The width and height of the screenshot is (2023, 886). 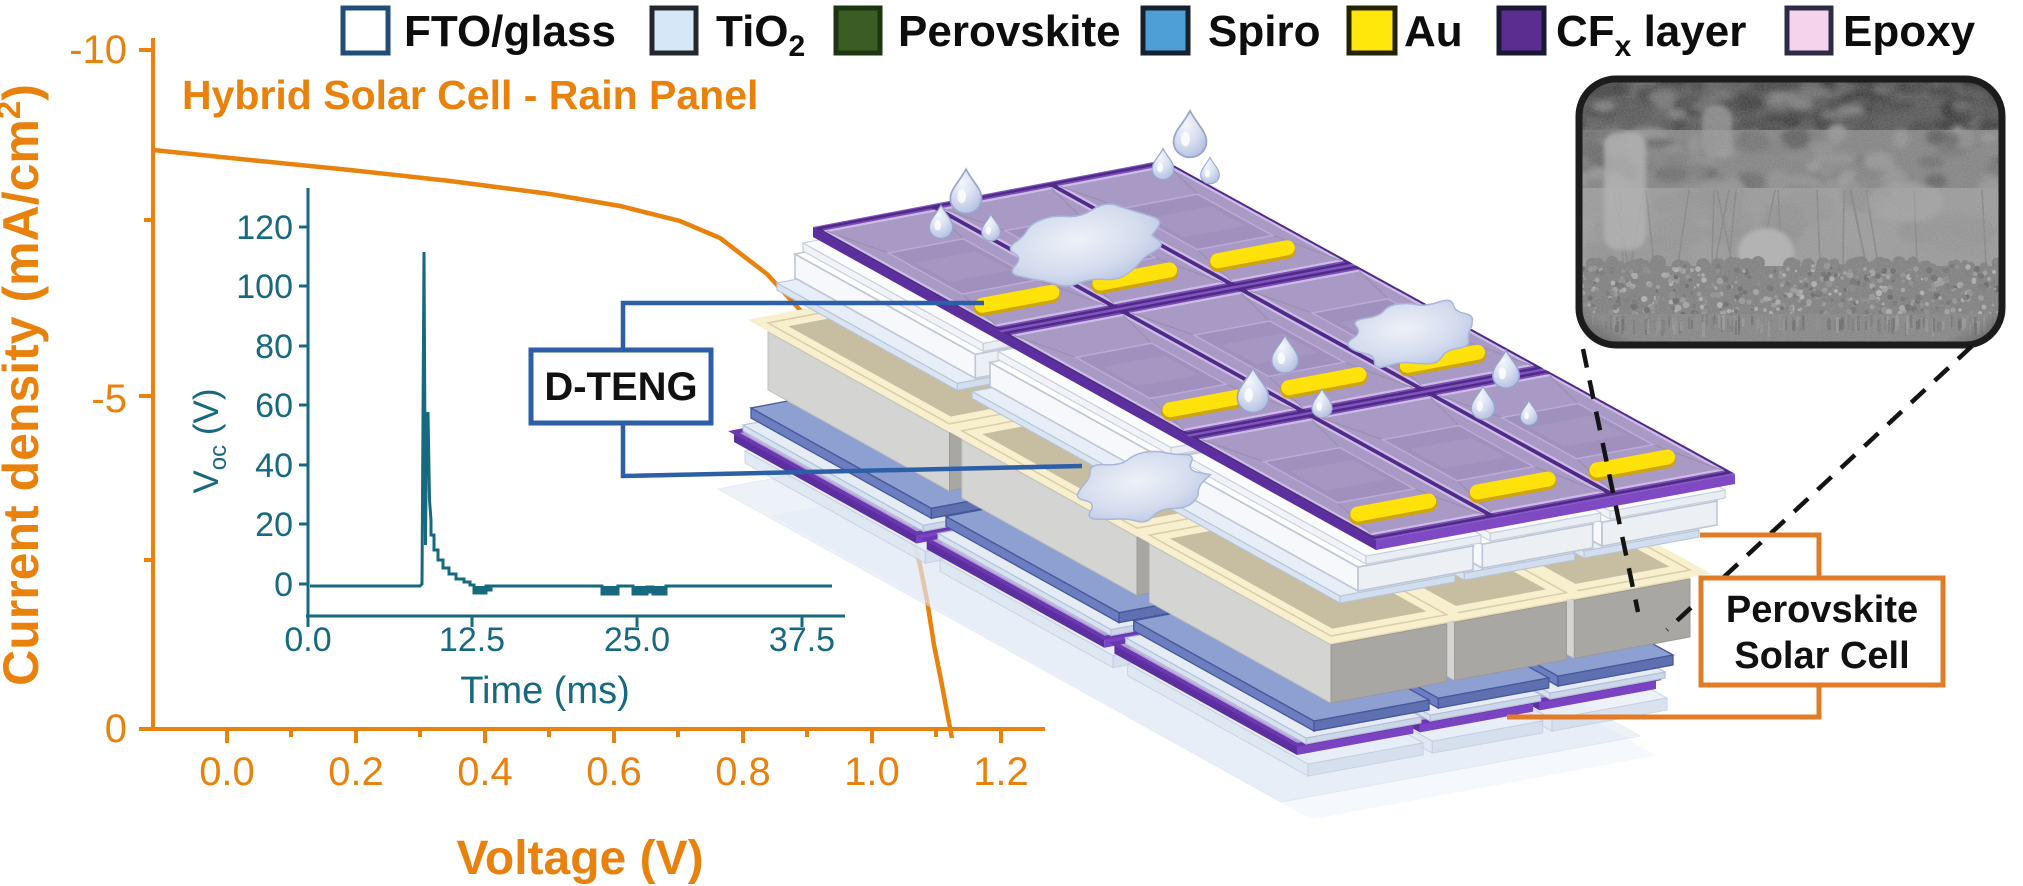 What do you see at coordinates (579, 858) in the screenshot?
I see `svg-text: Voltage (V)` at bounding box center [579, 858].